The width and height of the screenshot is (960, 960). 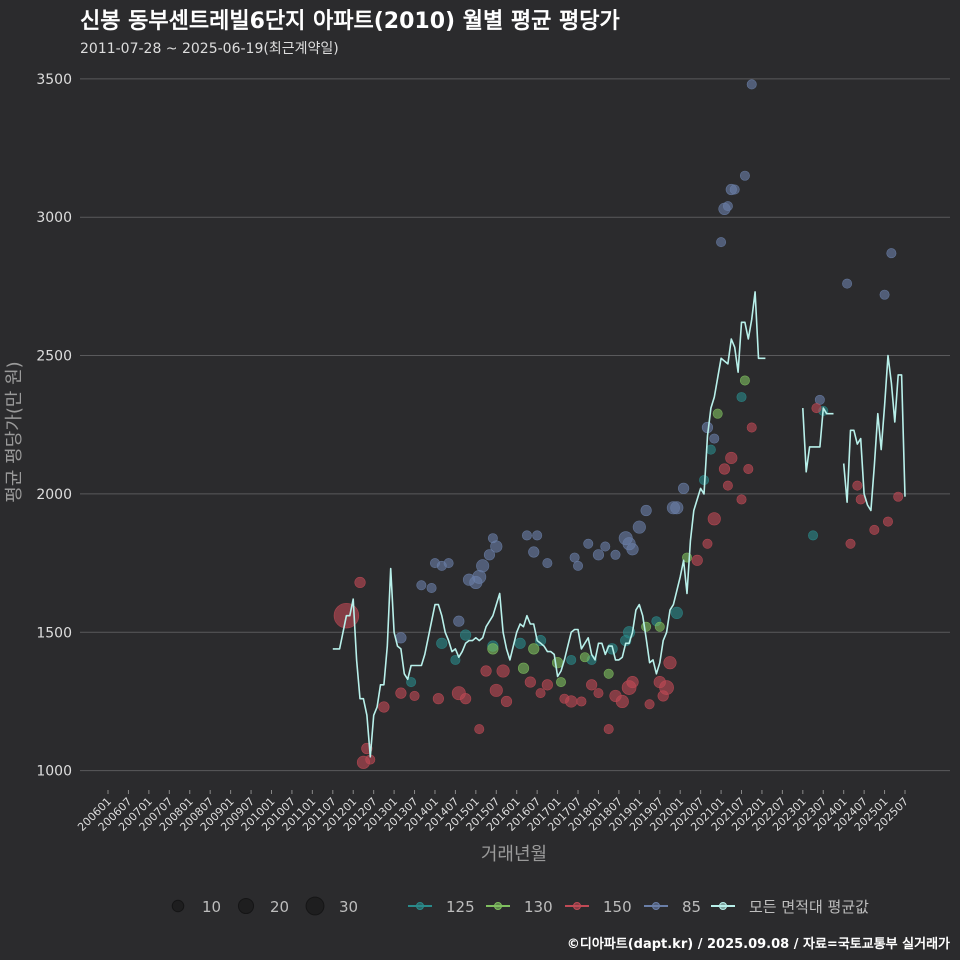 What do you see at coordinates (14, 431) in the screenshot?
I see `y-axis-label: 평균 평당가(만 원)` at bounding box center [14, 431].